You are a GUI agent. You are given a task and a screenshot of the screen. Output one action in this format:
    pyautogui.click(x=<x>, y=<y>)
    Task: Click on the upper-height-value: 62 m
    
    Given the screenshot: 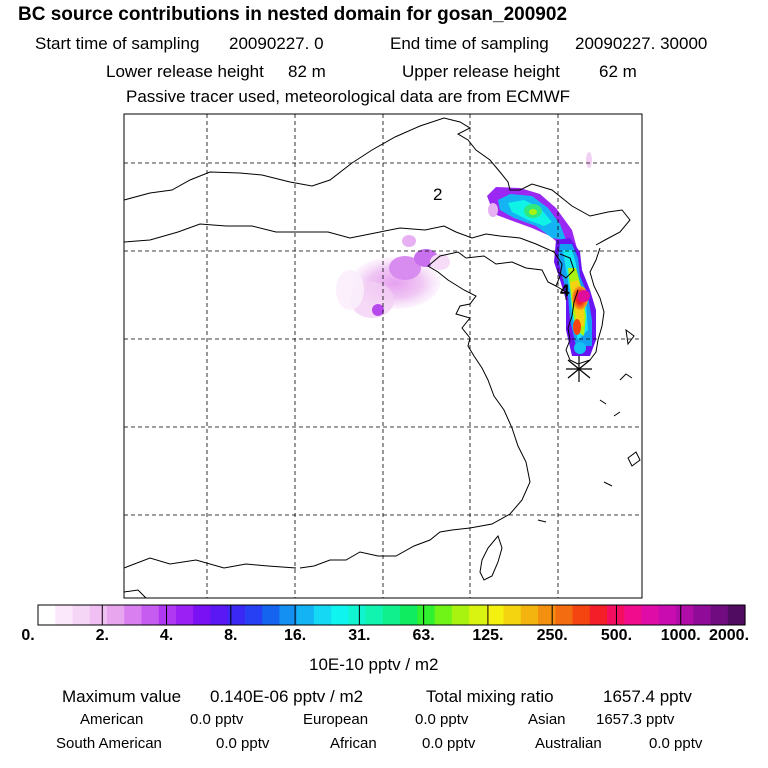 What is the action you would take?
    pyautogui.click(x=618, y=71)
    